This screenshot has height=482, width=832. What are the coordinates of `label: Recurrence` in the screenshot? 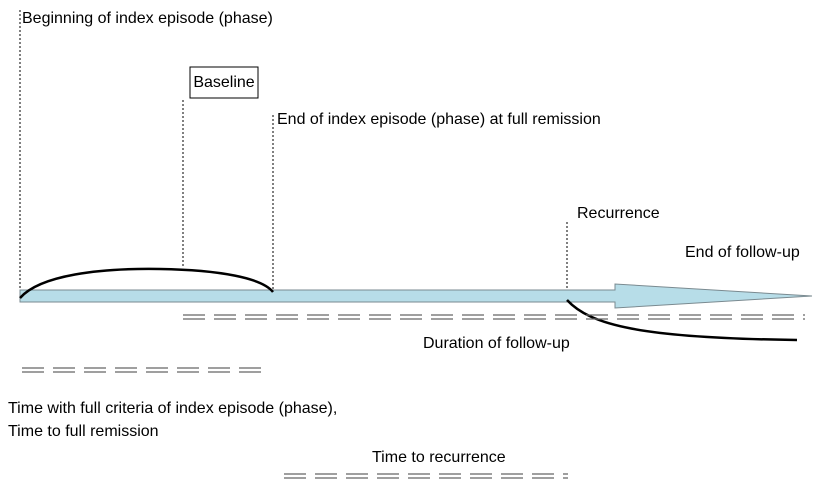 It's located at (618, 213).